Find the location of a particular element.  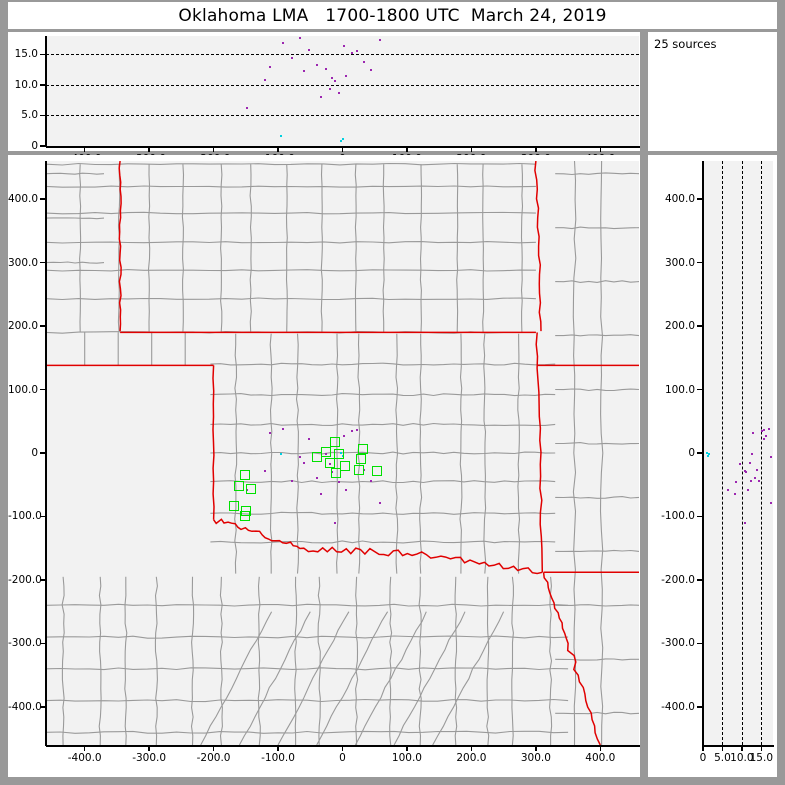

map-y-tick-label: 100.0 is located at coordinates (23, 389).